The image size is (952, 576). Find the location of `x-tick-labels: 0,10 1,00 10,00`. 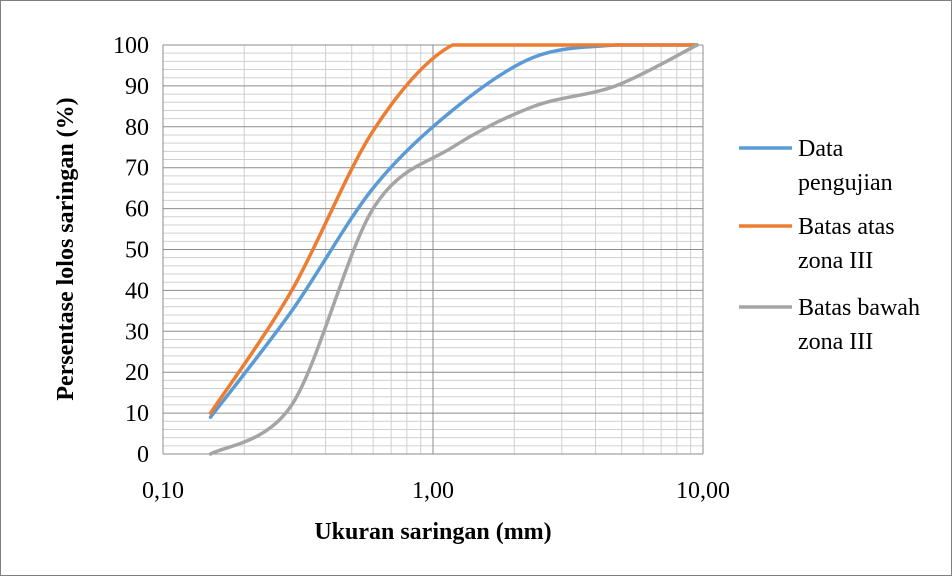

x-tick-labels: 0,10 1,00 10,00 is located at coordinates (436, 491).